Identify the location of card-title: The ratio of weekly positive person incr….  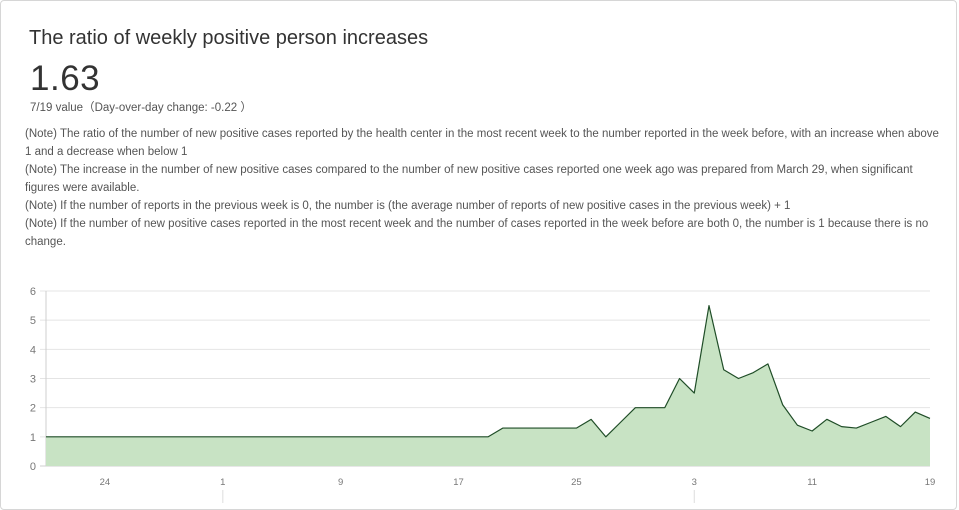
(228, 38).